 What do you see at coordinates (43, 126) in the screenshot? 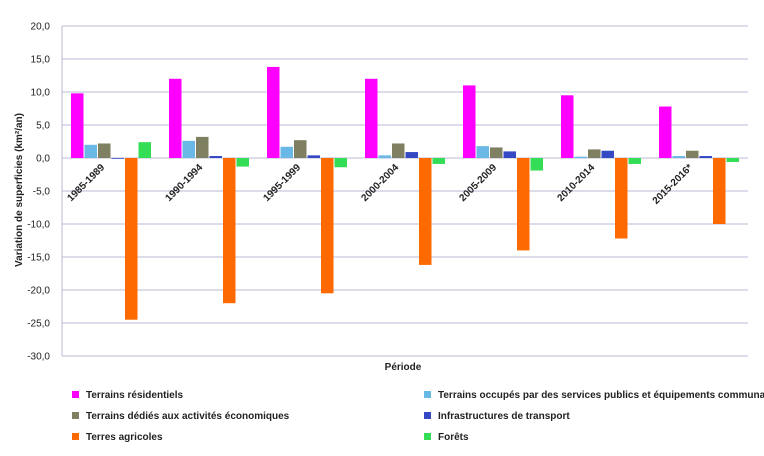
I see `y-tick-label: 5,0` at bounding box center [43, 126].